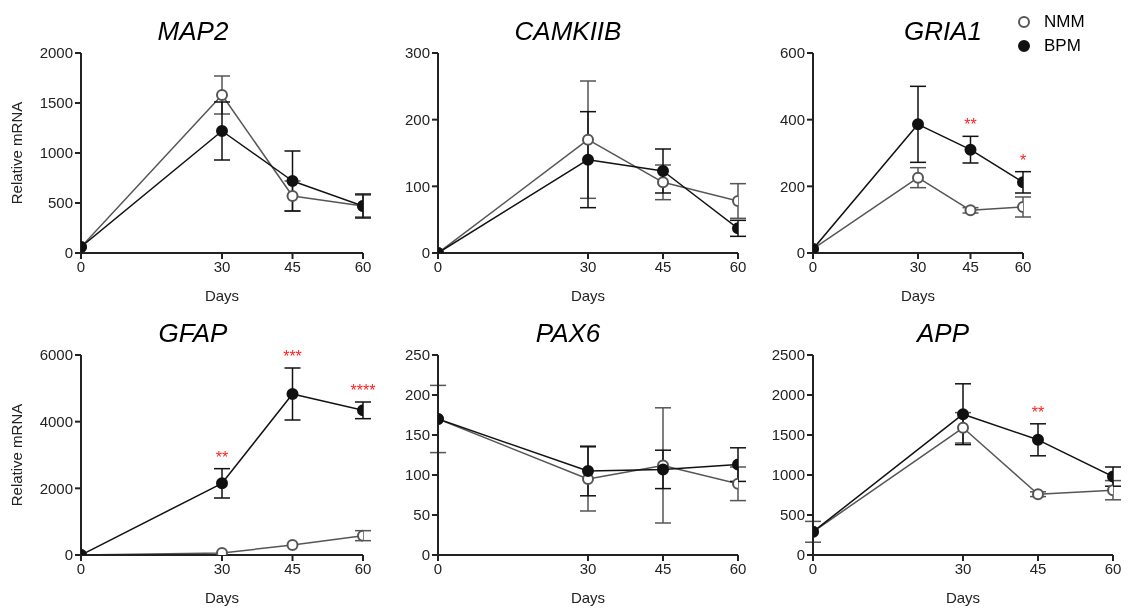 The width and height of the screenshot is (1133, 612). Describe the element at coordinates (792, 119) in the screenshot. I see `y-tick-label: 400` at that location.